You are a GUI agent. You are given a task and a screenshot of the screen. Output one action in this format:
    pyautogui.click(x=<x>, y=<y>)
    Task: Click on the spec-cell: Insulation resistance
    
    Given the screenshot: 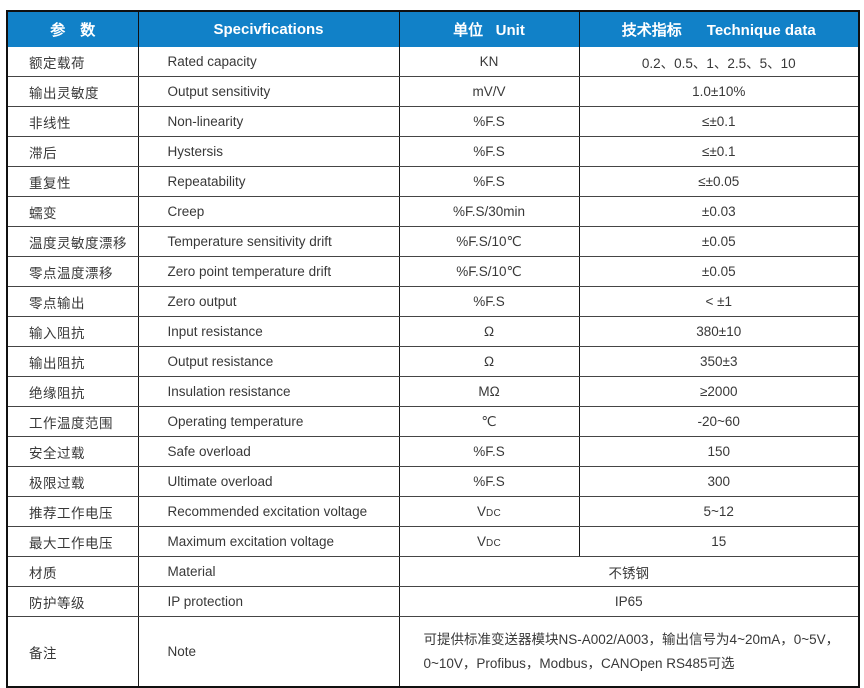 What is the action you would take?
    pyautogui.click(x=268, y=391)
    